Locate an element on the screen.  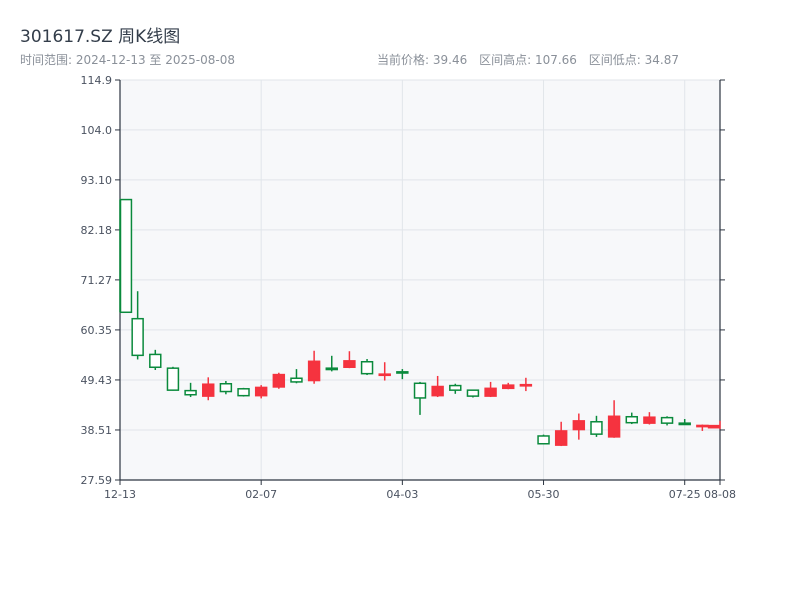
y-tick-label: 93.10 is located at coordinates (97, 180).